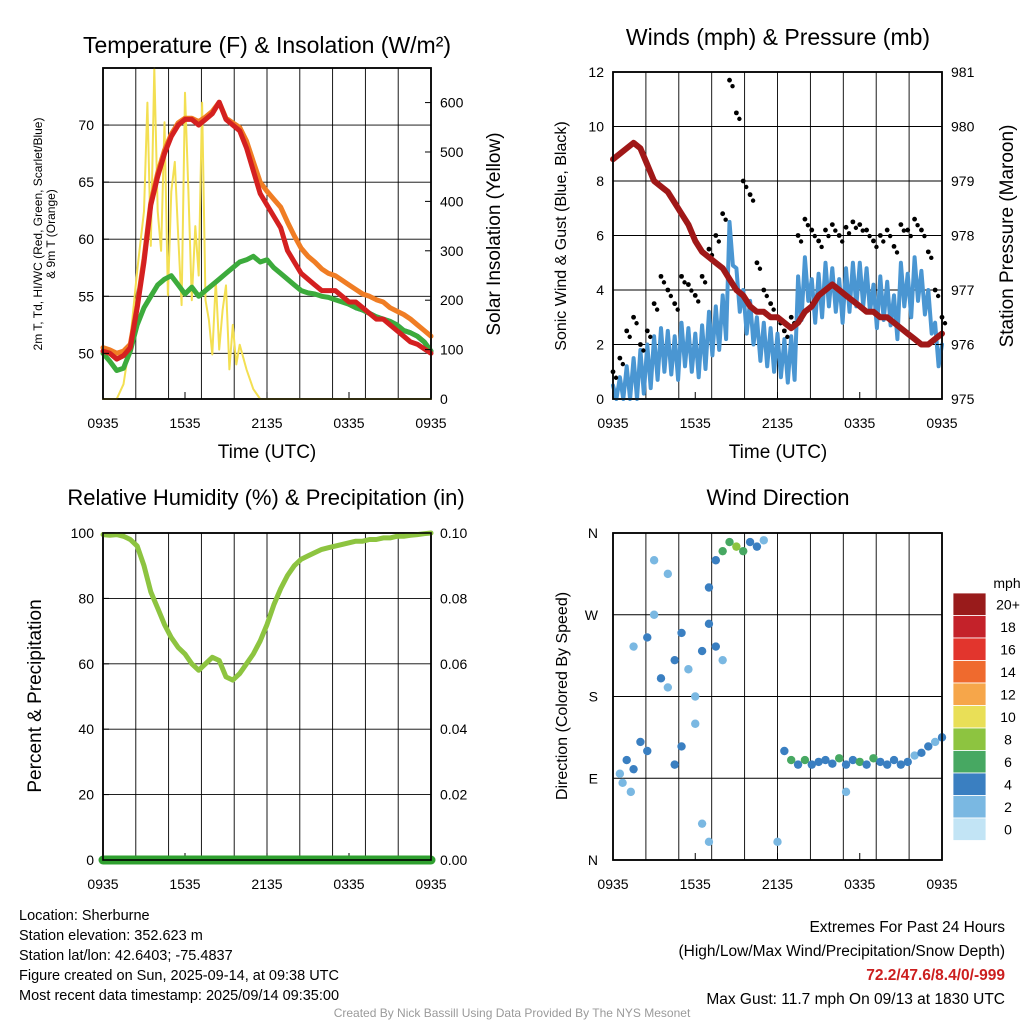  Describe the element at coordinates (35, 695) in the screenshot. I see `y-axis-label: Percent & Precipitation` at that location.